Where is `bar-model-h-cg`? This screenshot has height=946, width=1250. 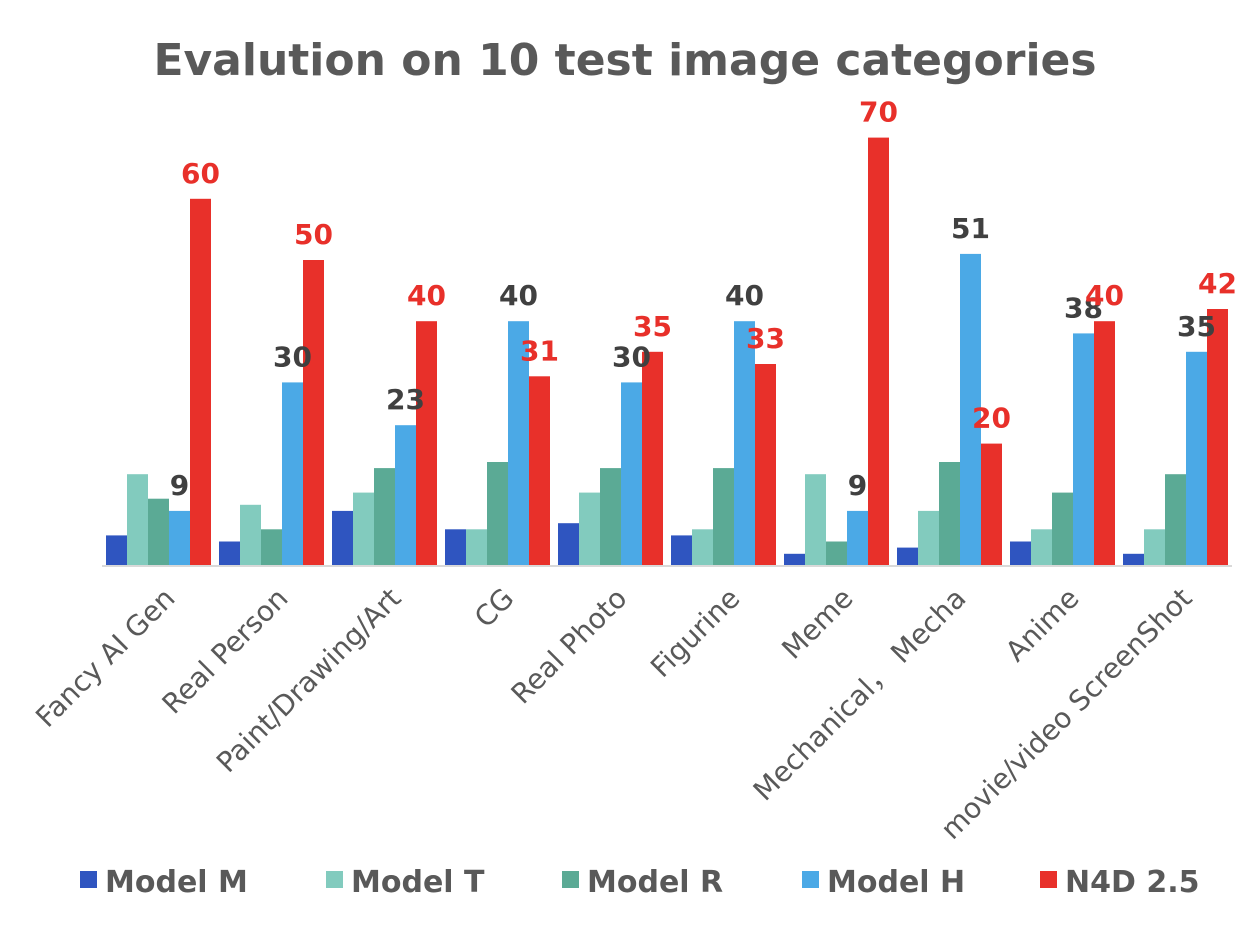 bar-model-h-cg is located at coordinates (518, 443).